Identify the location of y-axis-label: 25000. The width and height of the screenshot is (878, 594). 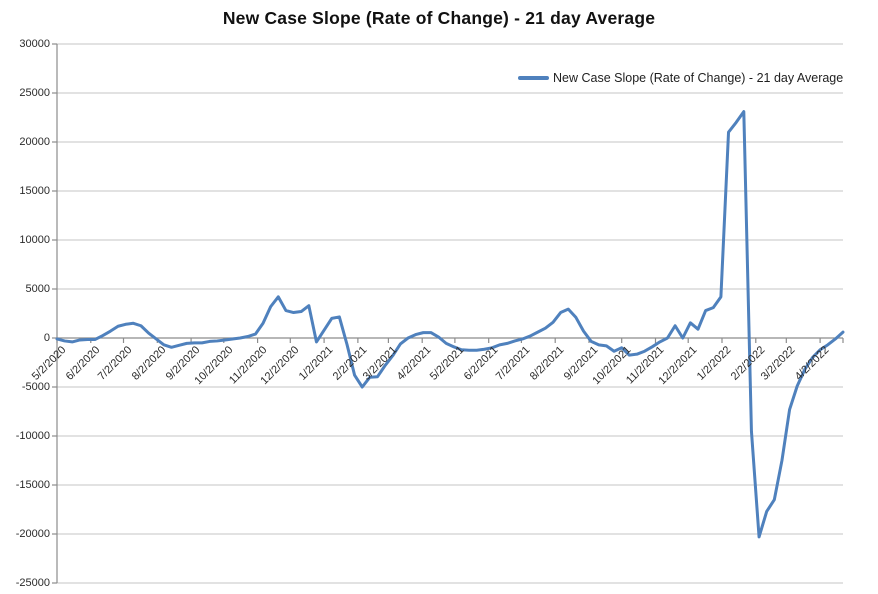
(34, 93).